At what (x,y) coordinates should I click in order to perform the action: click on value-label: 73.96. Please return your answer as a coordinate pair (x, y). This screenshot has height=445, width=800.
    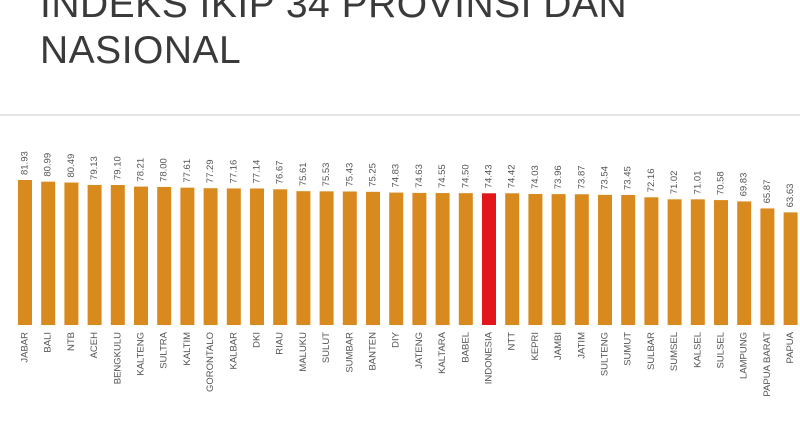
    Looking at the image, I should click on (558, 177).